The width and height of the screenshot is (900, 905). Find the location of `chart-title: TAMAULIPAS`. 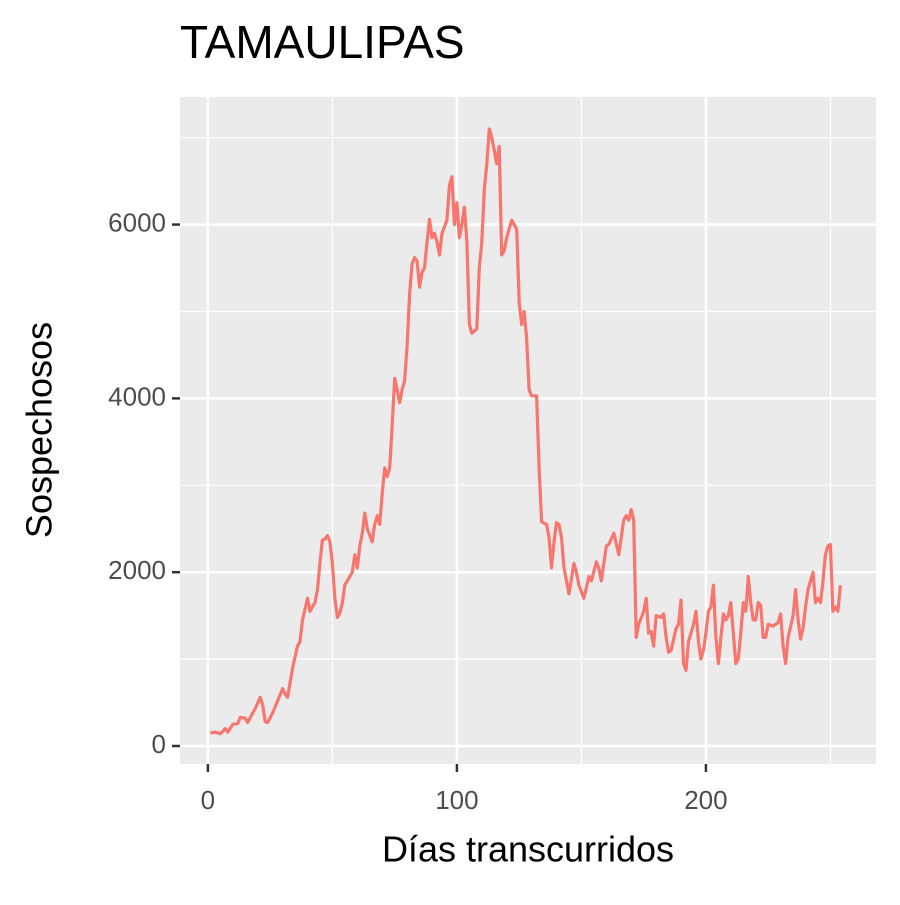

chart-title: TAMAULIPAS is located at coordinates (322, 42).